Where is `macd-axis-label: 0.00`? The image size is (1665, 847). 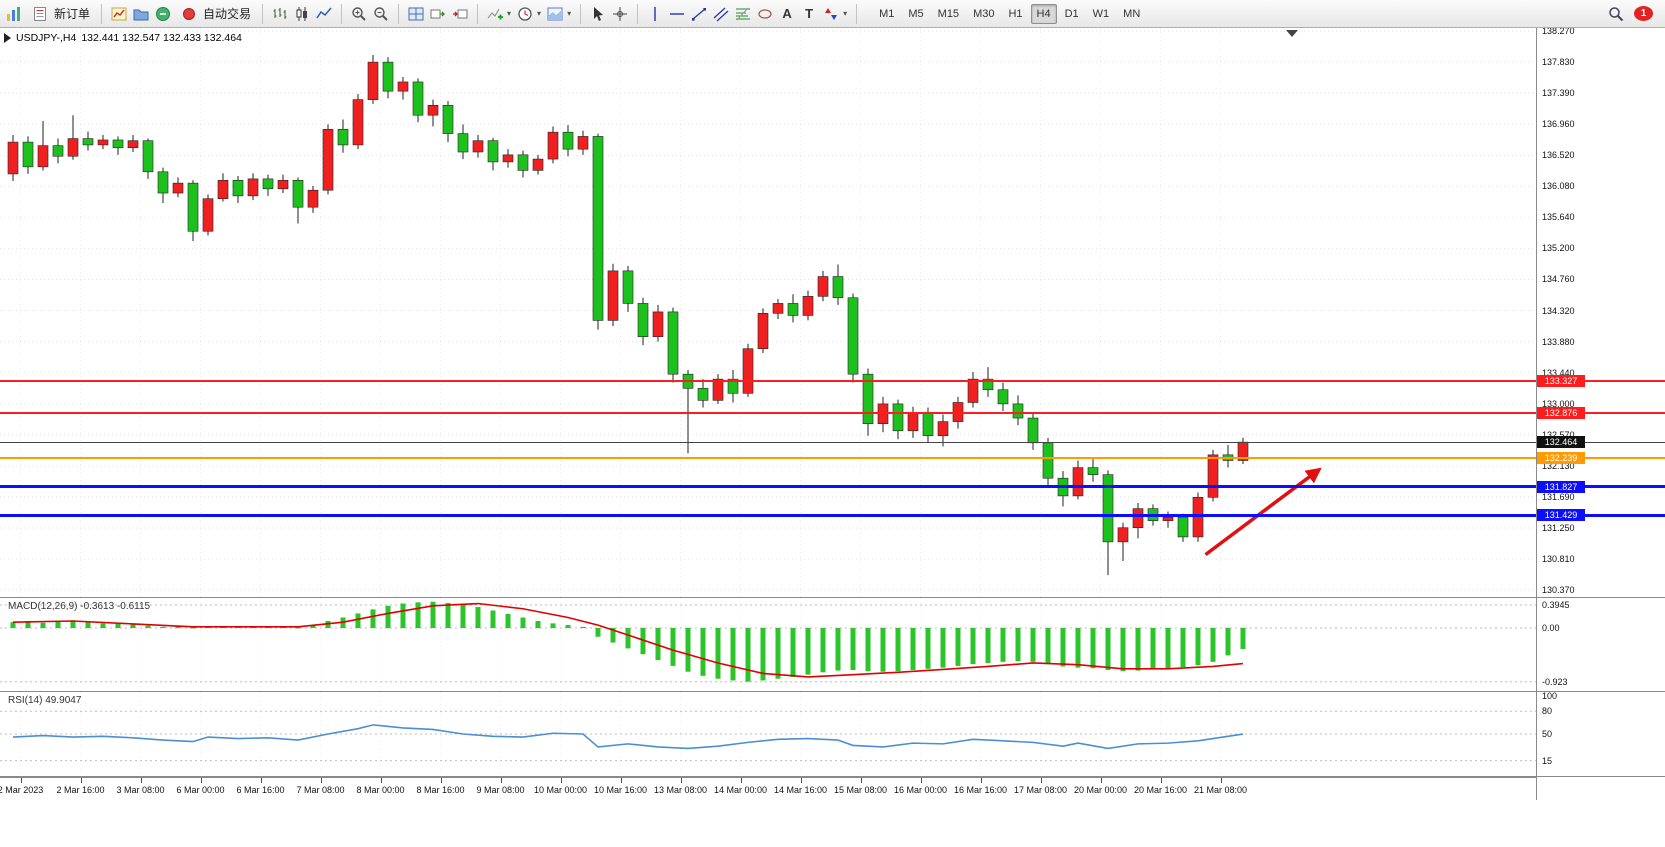
macd-axis-label: 0.00 is located at coordinates (1551, 628).